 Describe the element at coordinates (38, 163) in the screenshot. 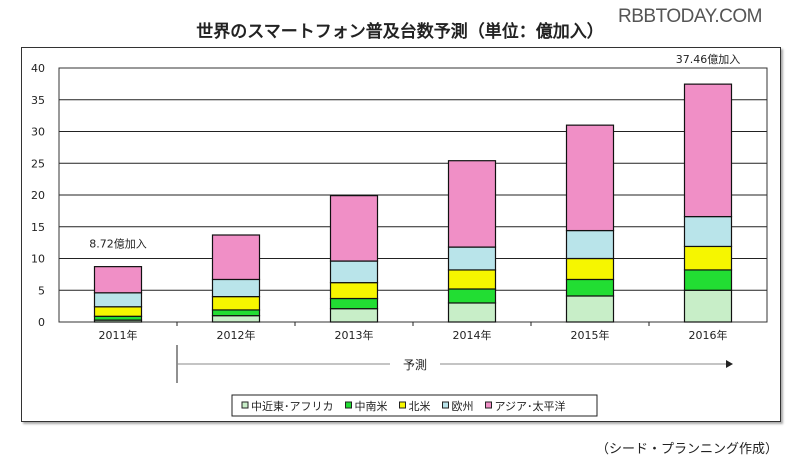

I see `y-tick-label: 25` at that location.